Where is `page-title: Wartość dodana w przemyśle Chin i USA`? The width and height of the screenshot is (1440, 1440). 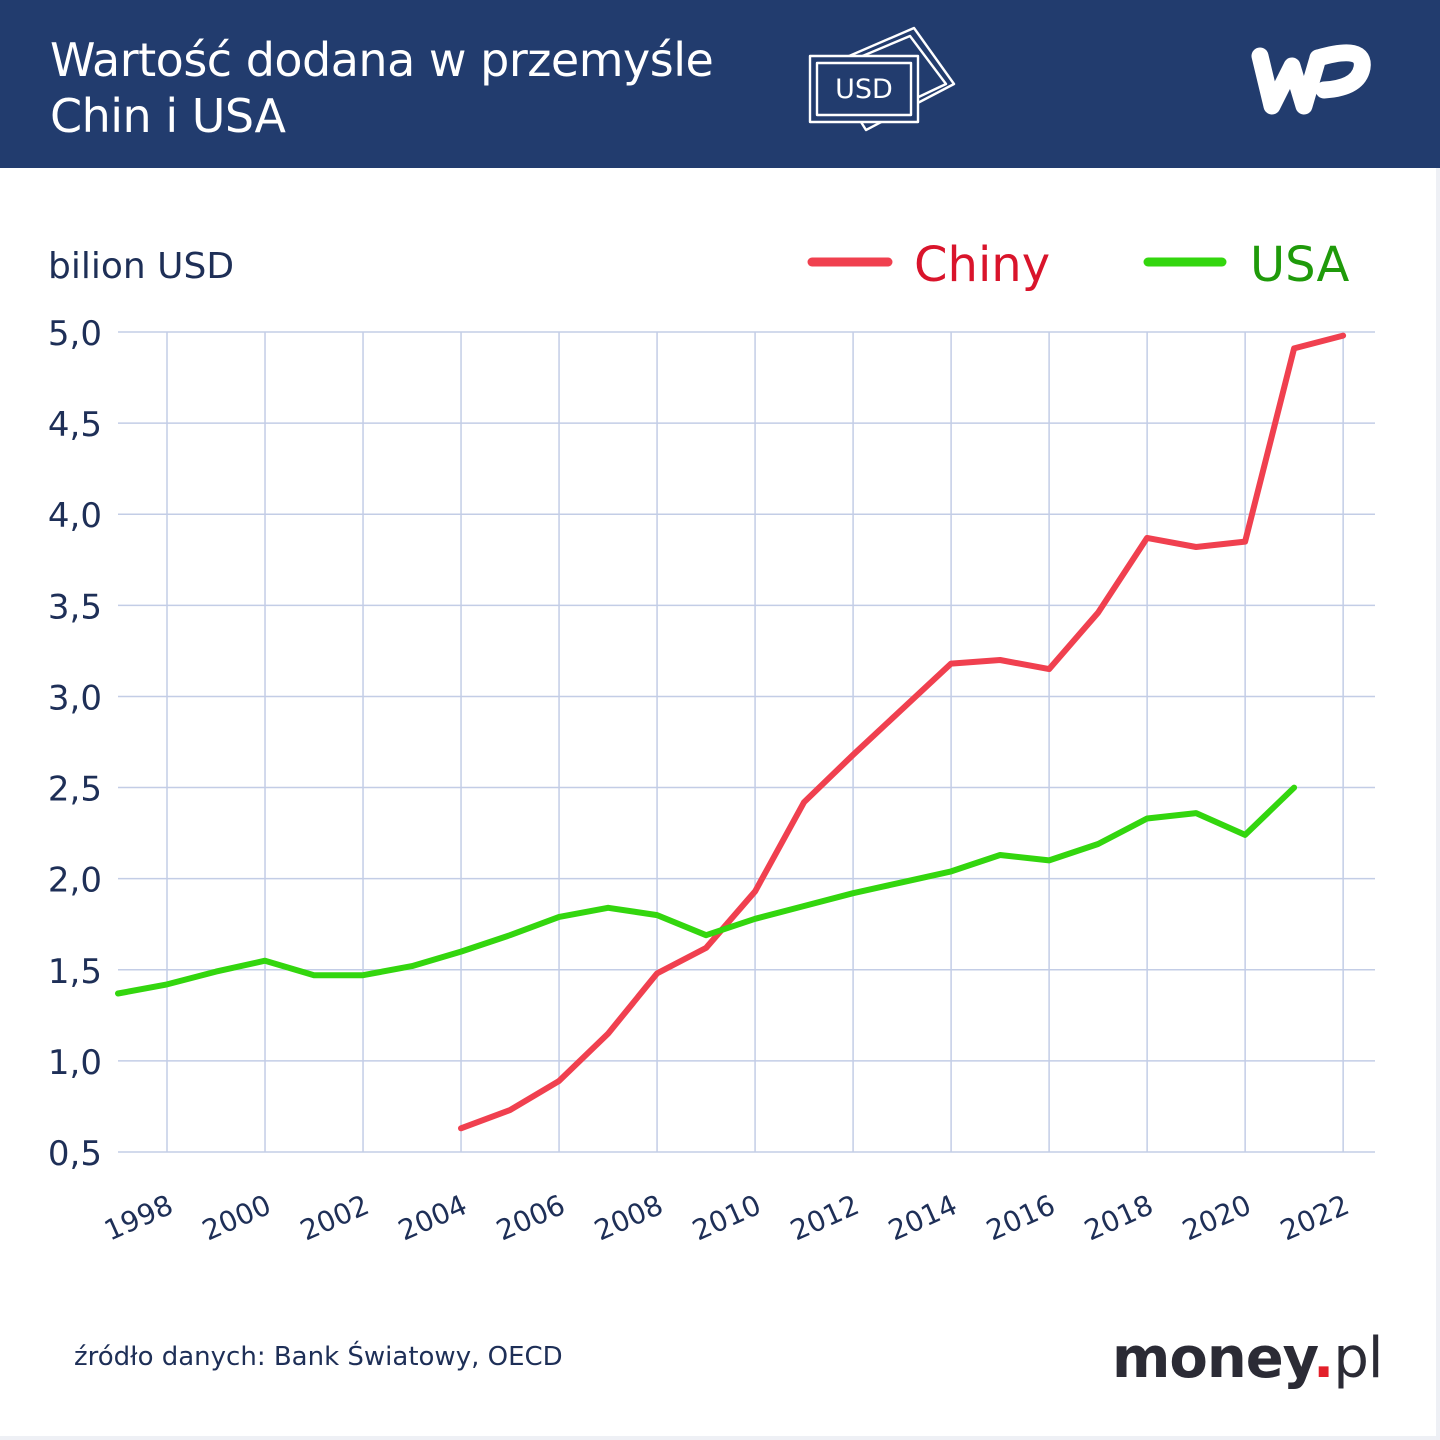
page-title: Wartość dodana w przemyśle Chin i USA is located at coordinates (420, 88).